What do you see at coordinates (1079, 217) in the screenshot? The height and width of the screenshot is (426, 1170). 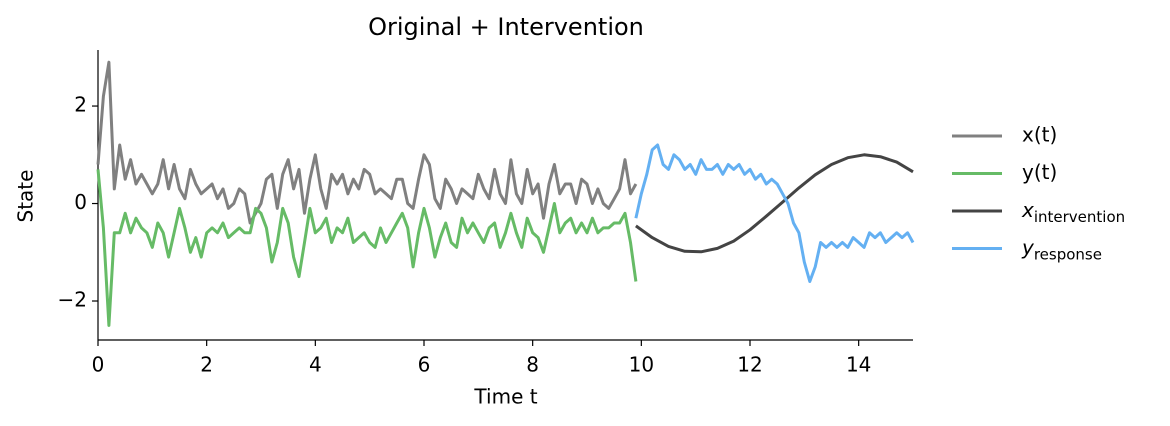 I see `legend-label-subscript: intervention` at bounding box center [1079, 217].